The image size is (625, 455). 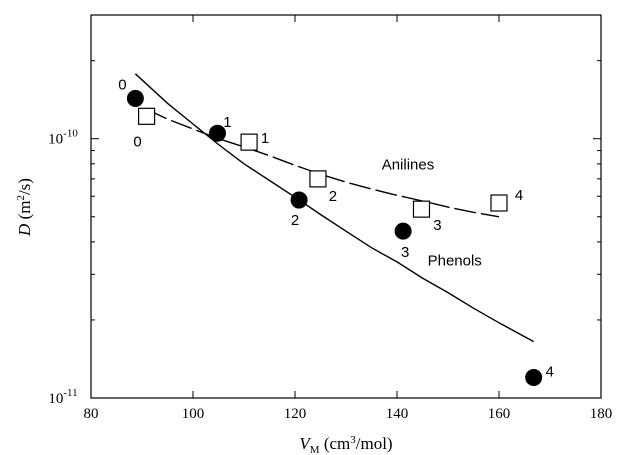 What do you see at coordinates (550, 371) in the screenshot?
I see `phenols-point-label: 4` at bounding box center [550, 371].